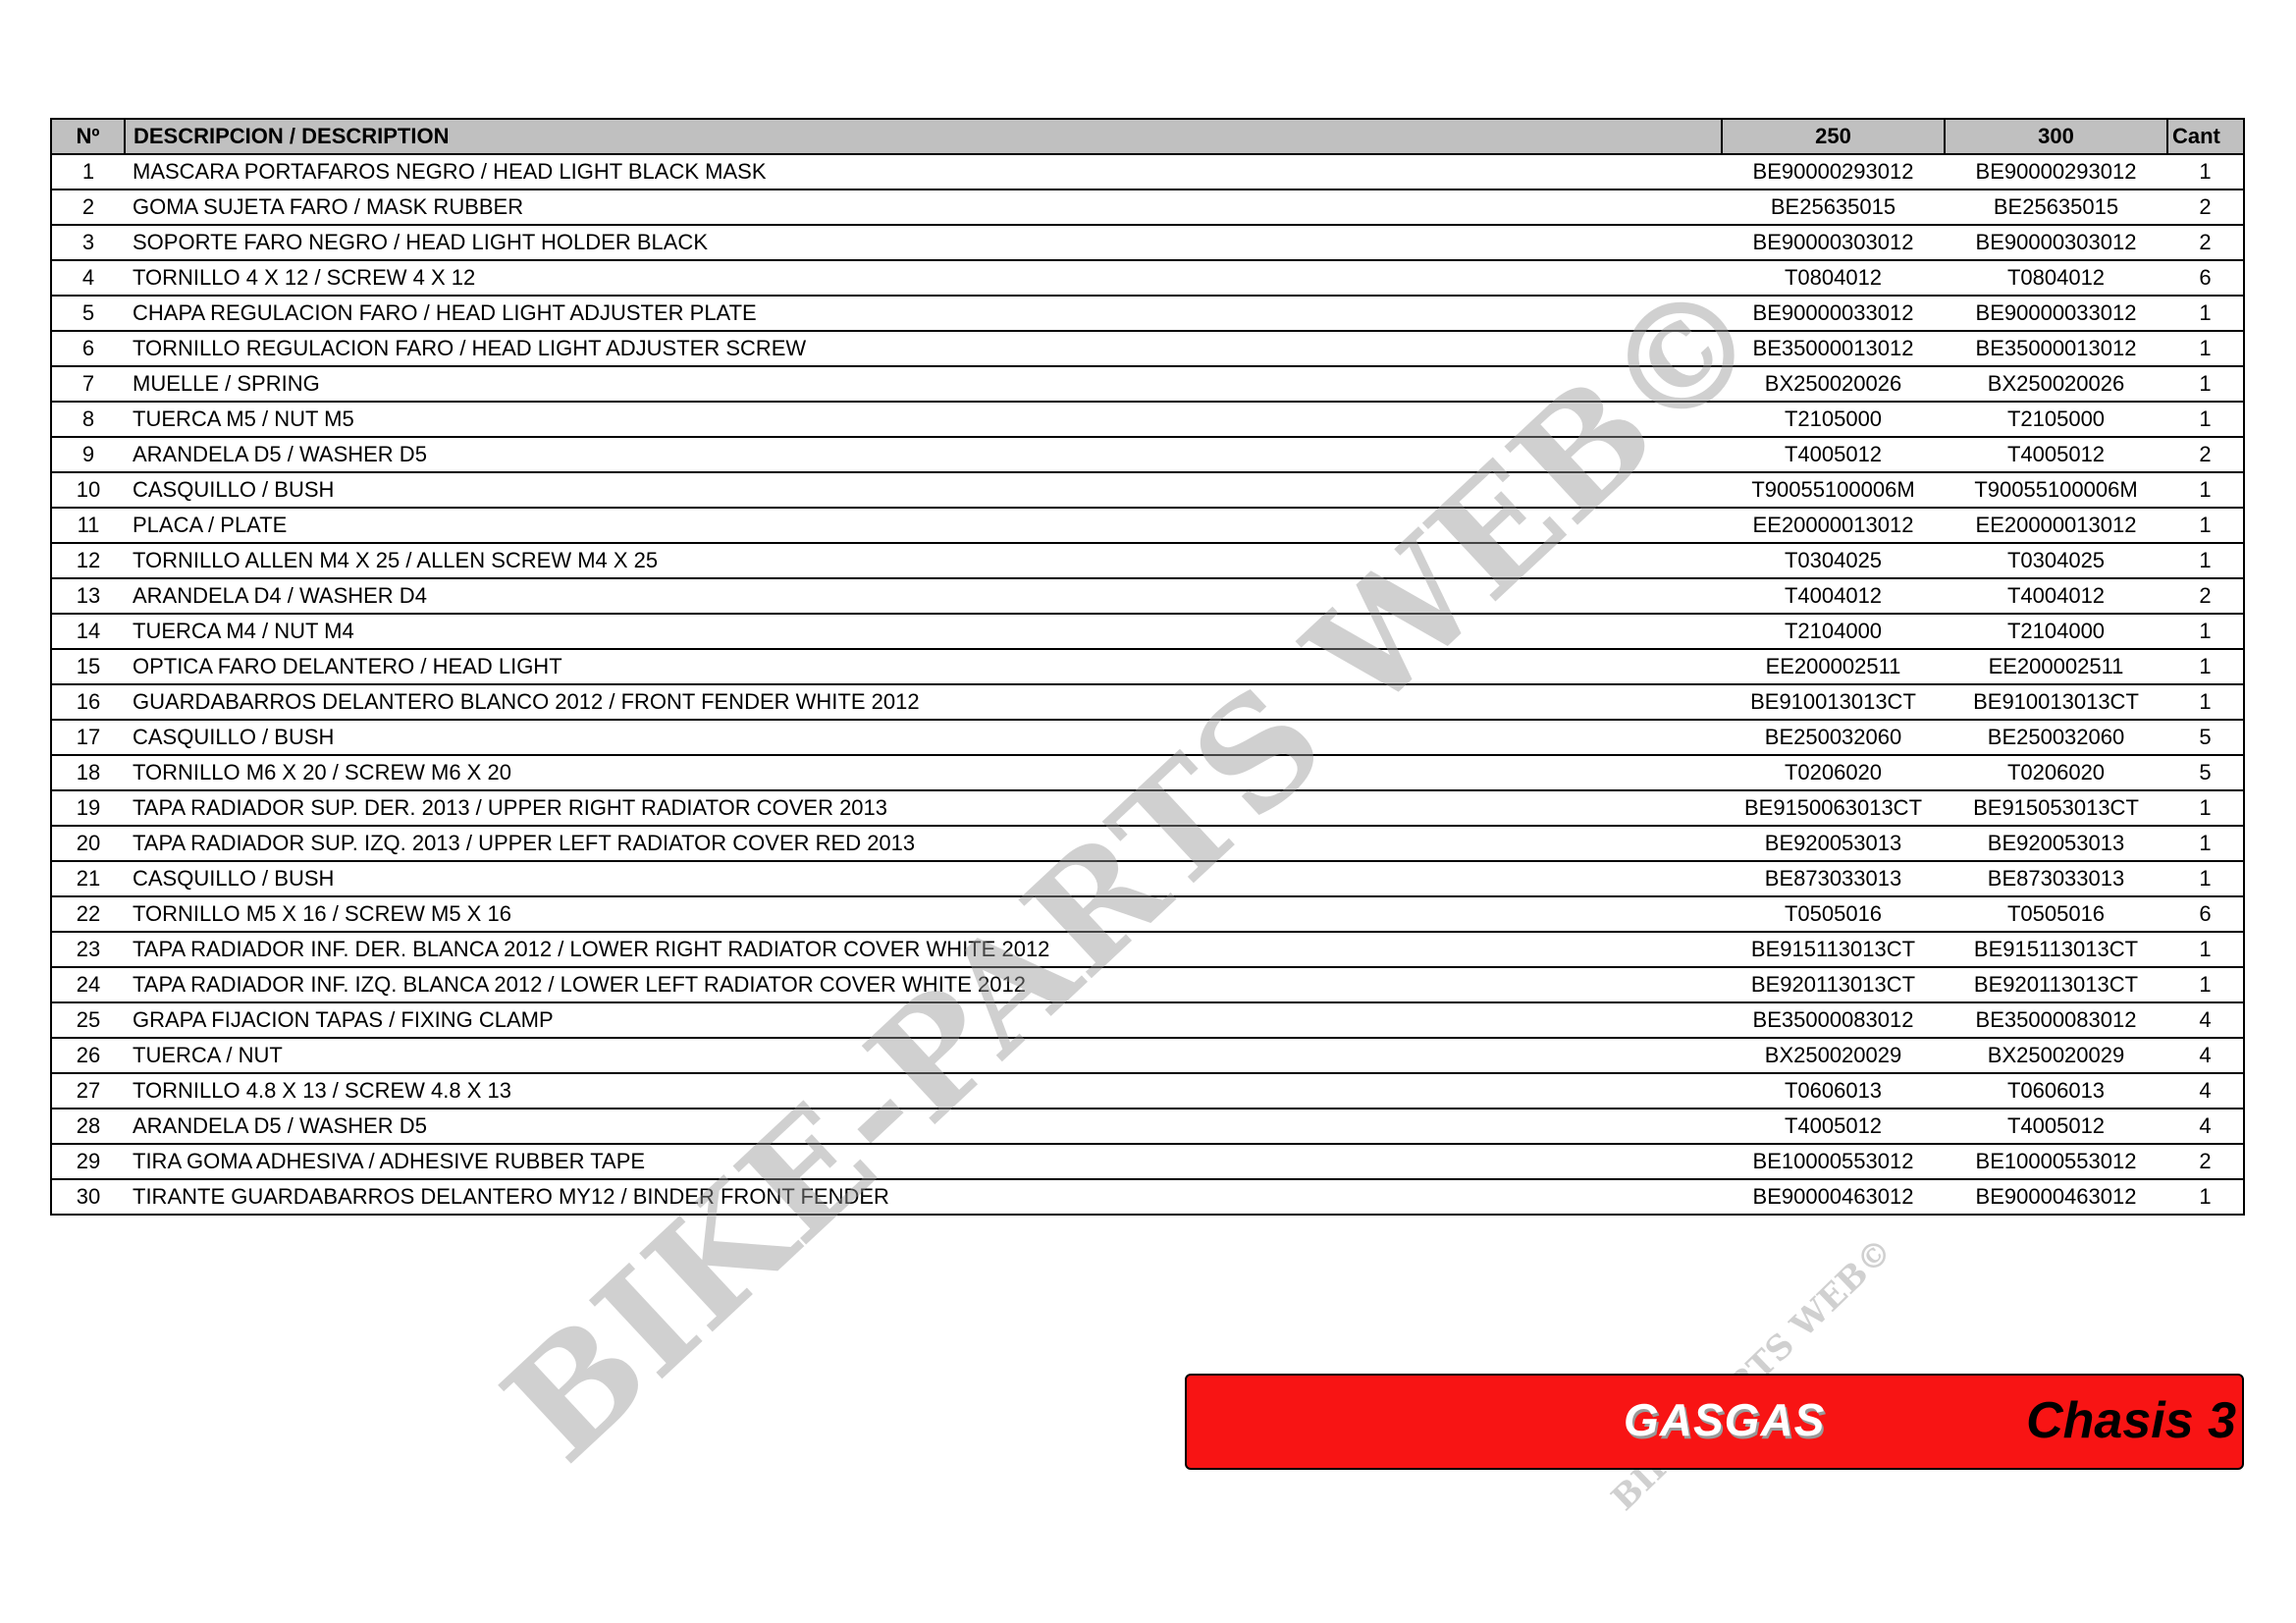  Describe the element at coordinates (1834, 879) in the screenshot. I see `row-code-250: BE873033013` at that location.